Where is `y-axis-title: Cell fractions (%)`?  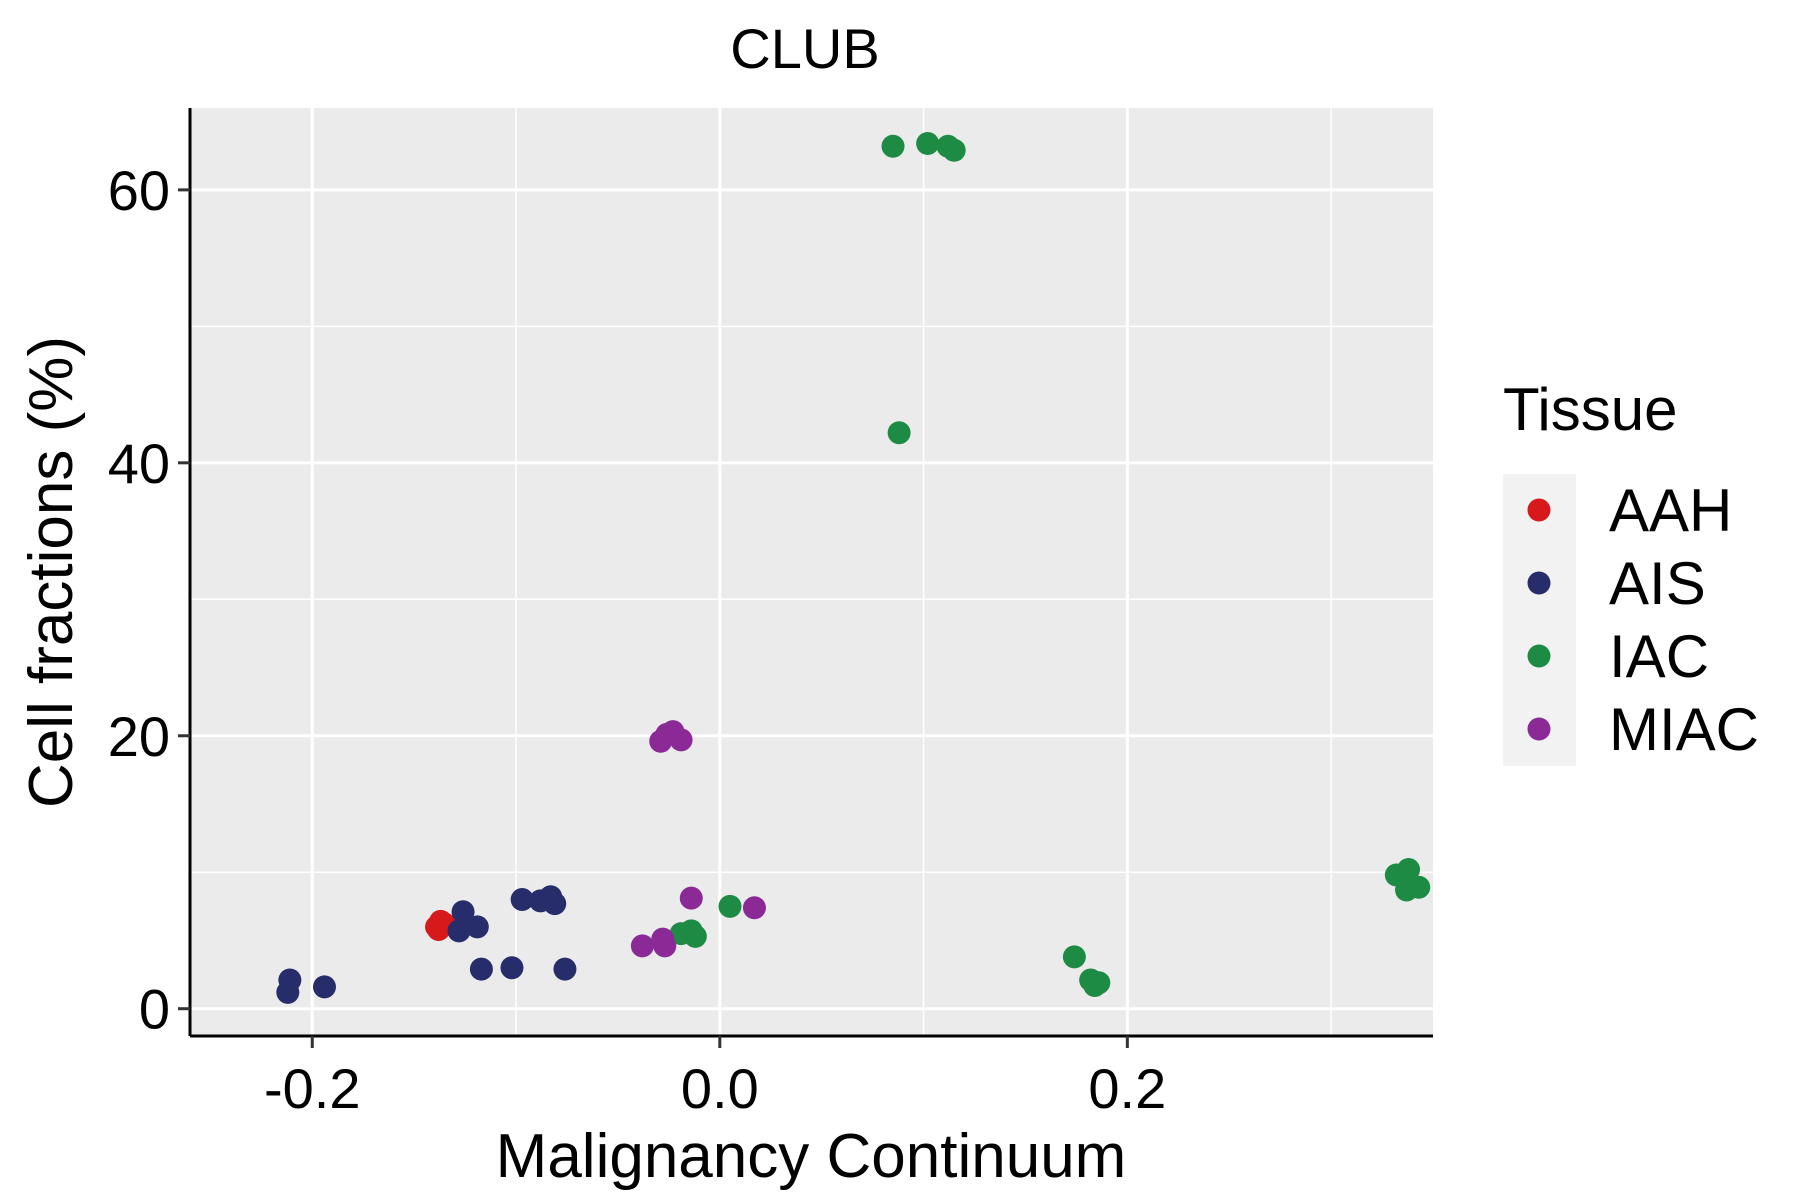 y-axis-title: Cell fractions (%) is located at coordinates (51, 572).